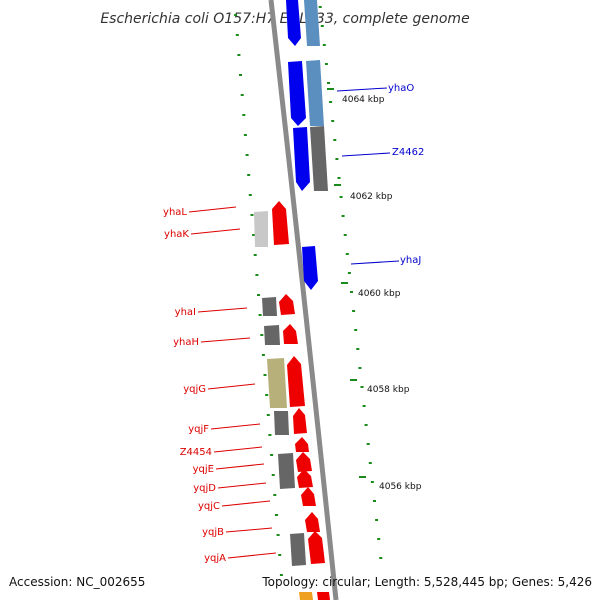 This screenshot has height=600, width=600. Describe the element at coordinates (219, 389) in the screenshot. I see `gene-label-yqjG: yqjG` at that location.